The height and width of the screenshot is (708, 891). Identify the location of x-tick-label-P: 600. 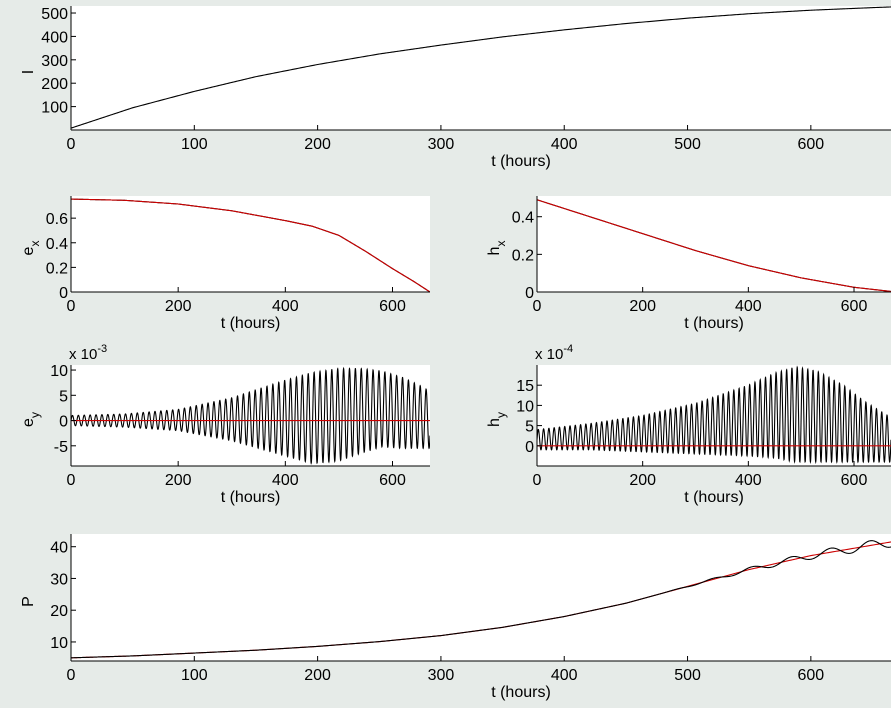
(810, 675).